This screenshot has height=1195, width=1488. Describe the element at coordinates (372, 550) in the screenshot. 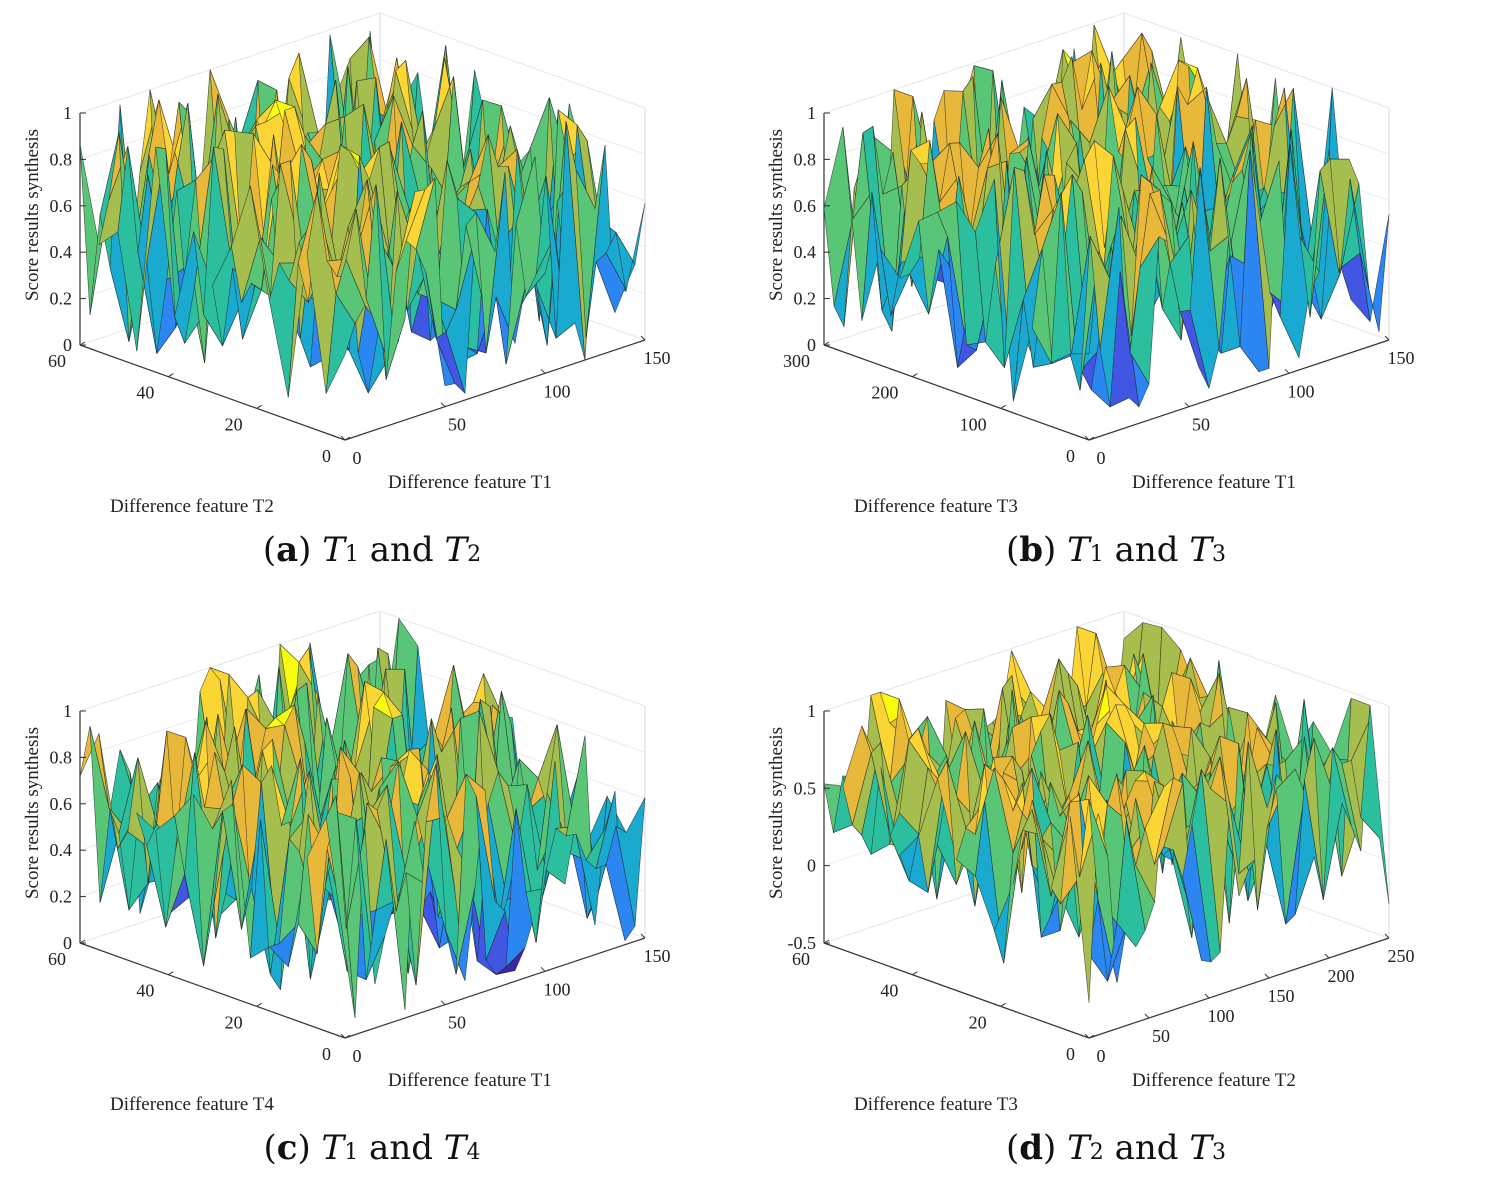

I see `caption-a: (a) T1 and T2` at that location.